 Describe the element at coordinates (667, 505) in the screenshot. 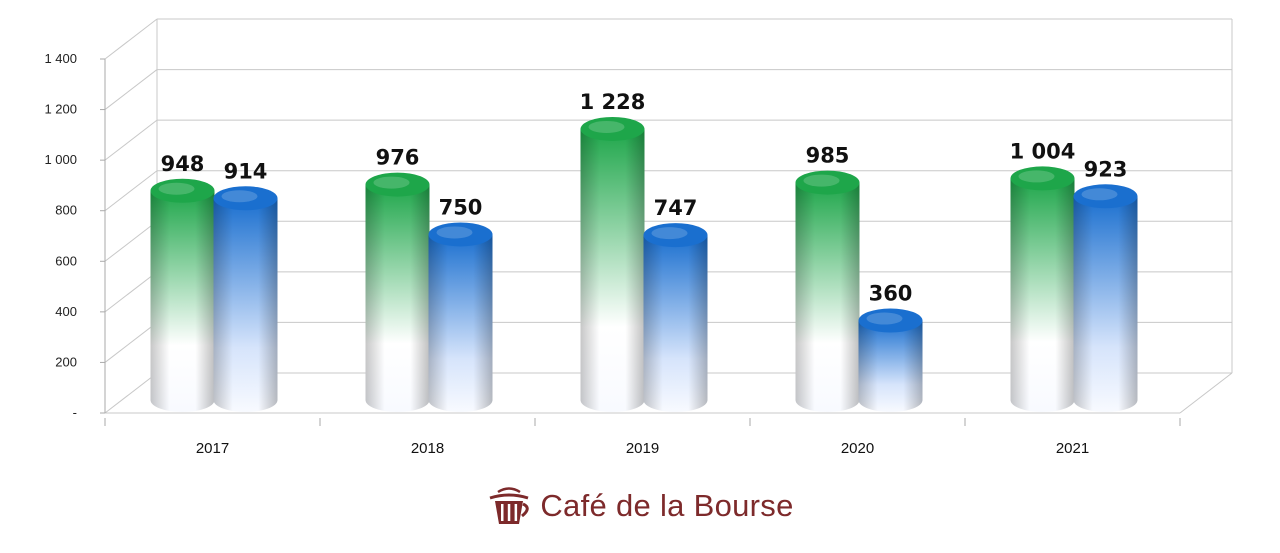

I see `brand-name: Café de la Bourse` at that location.